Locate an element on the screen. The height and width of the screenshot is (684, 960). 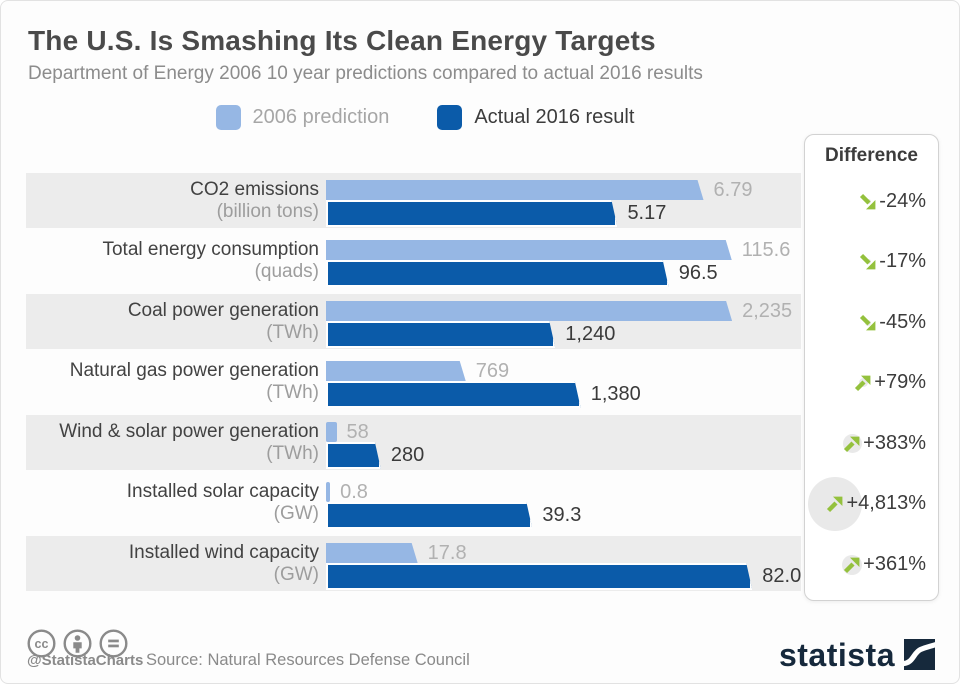
statista-wordmark: statista is located at coordinates (836, 654).